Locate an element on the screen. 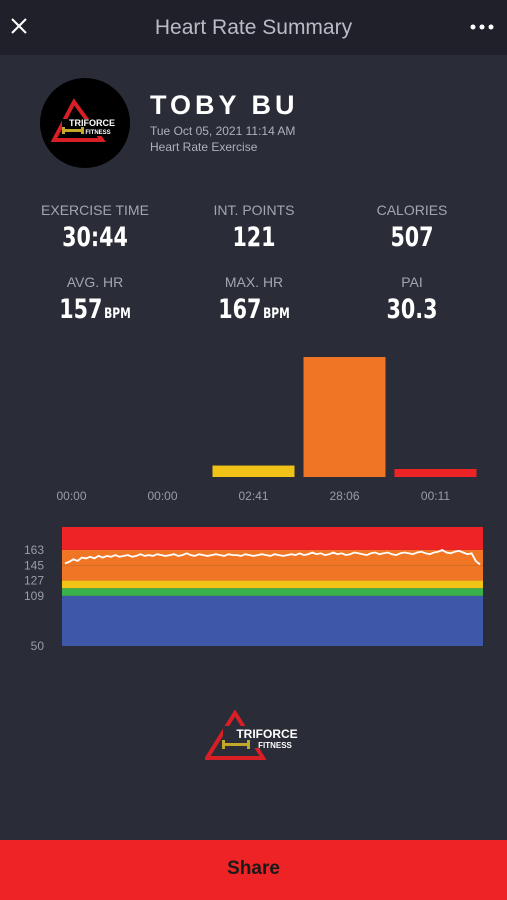 The image size is (507, 900). stat-int-points: INT. POINTS 121 is located at coordinates (254, 227).